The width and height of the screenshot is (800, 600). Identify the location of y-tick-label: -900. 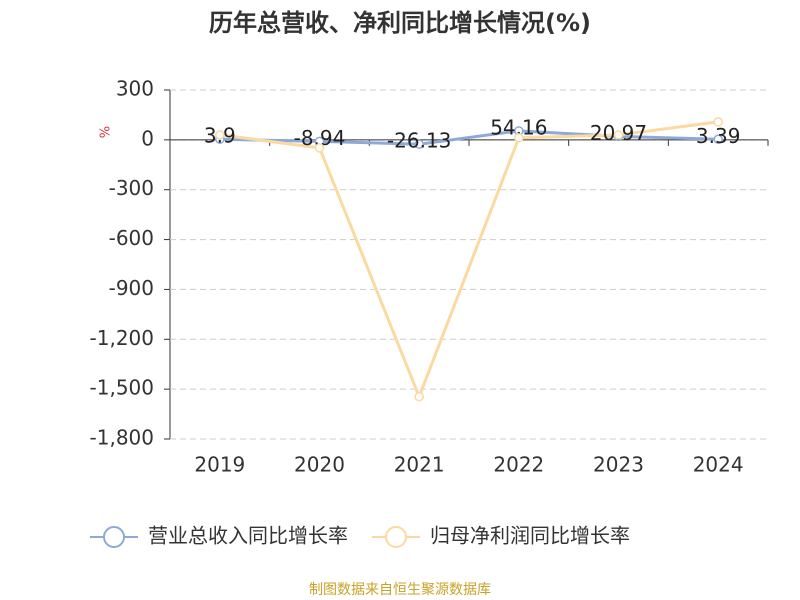
(131, 288).